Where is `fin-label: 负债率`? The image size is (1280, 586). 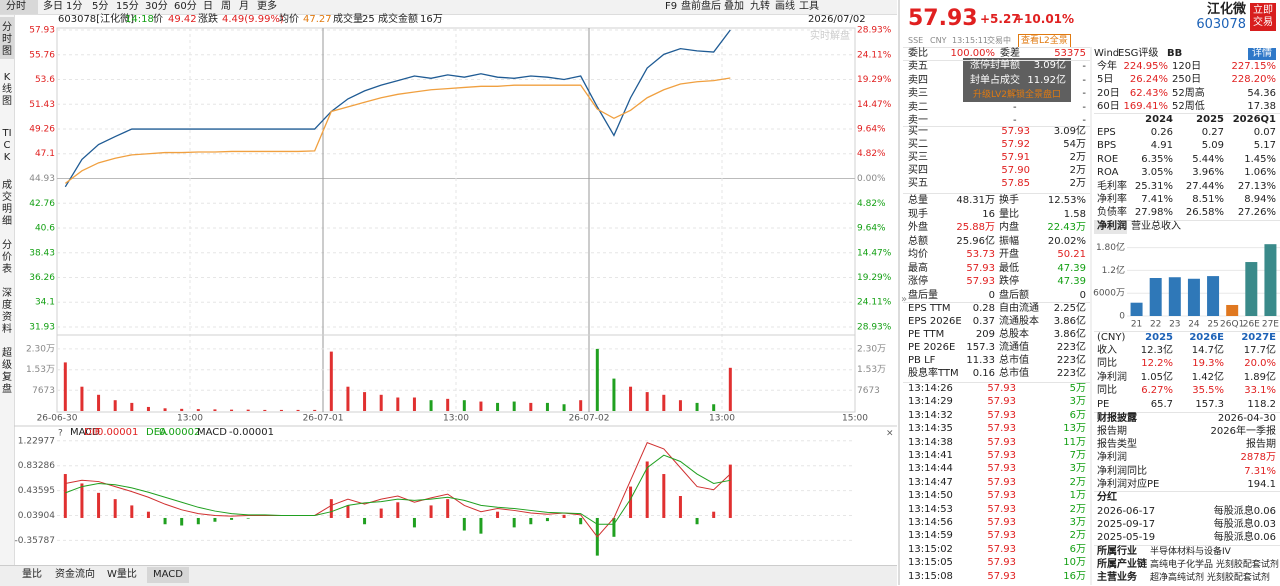 fin-label: 负债率 is located at coordinates (1112, 213).